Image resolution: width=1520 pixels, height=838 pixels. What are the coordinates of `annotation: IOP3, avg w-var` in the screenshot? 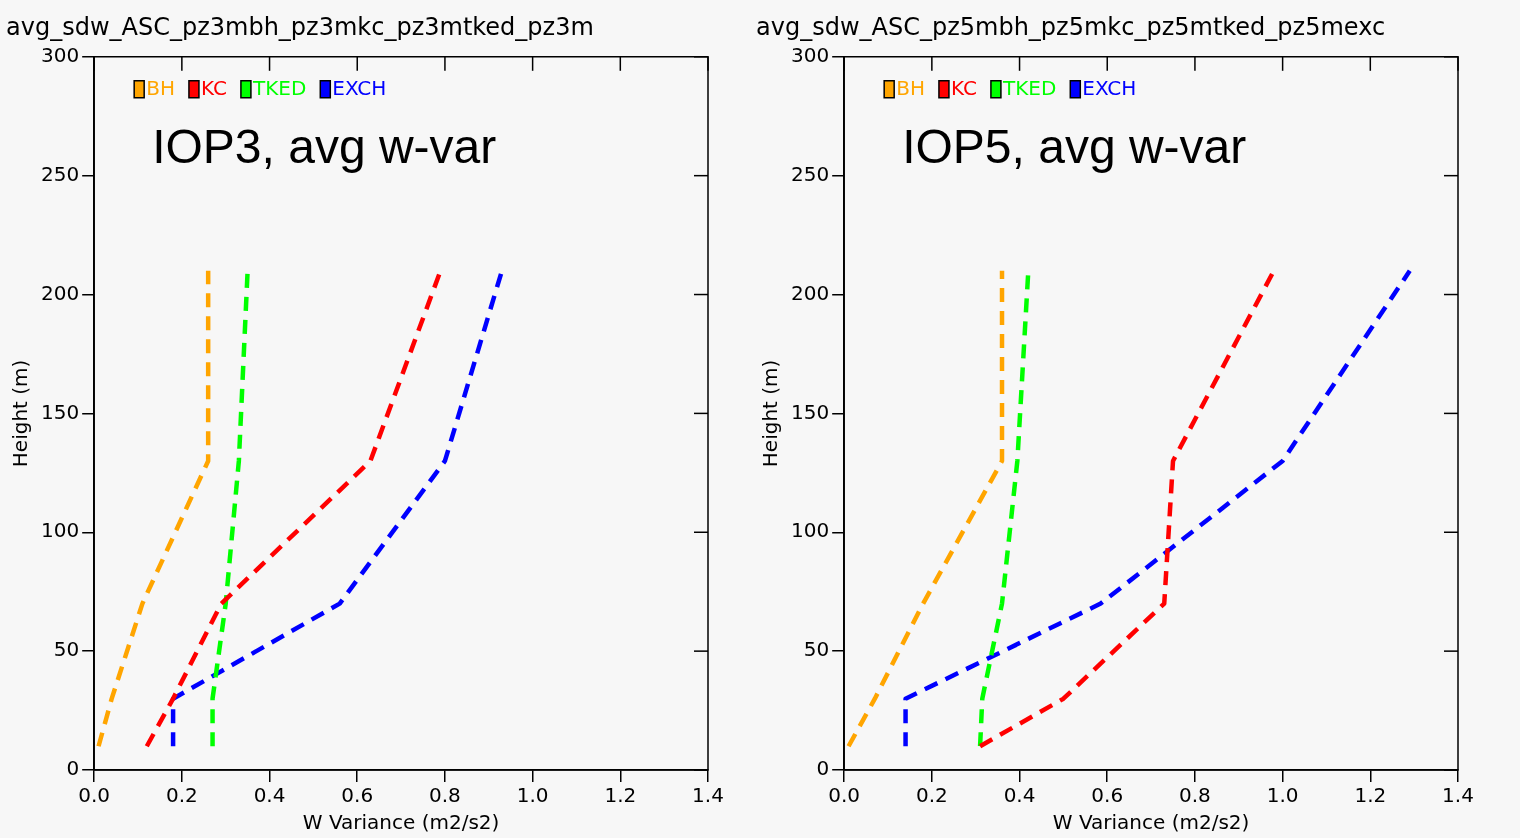 It's located at (324, 147).